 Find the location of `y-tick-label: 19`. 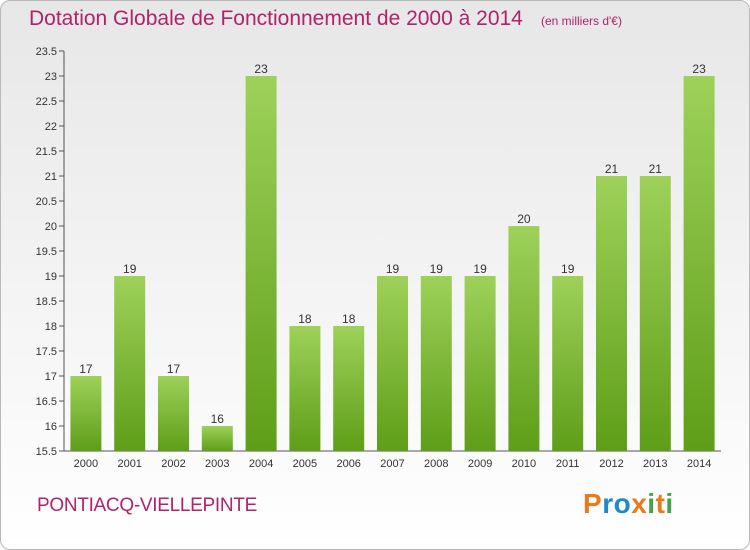

y-tick-label: 19 is located at coordinates (51, 277).